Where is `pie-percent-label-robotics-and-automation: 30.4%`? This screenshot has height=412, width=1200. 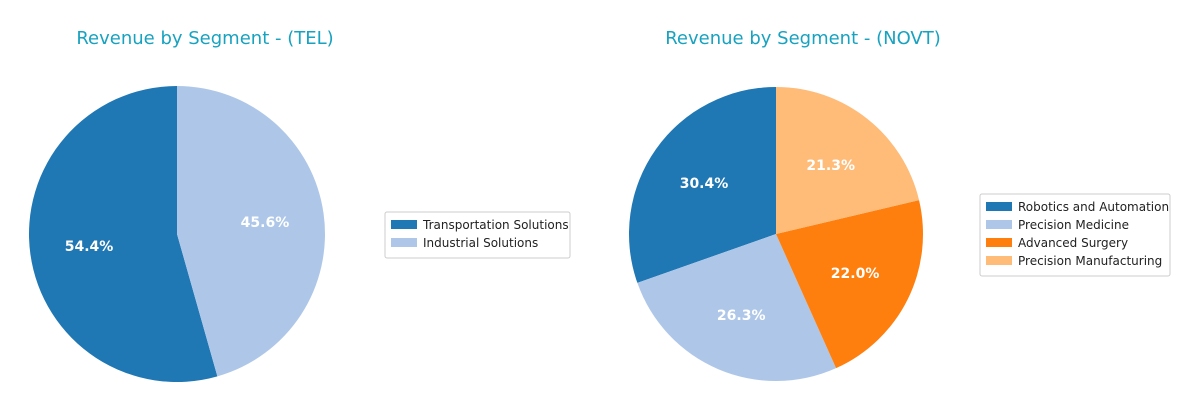
pie-percent-label-robotics-and-automation: 30.4% is located at coordinates (704, 184).